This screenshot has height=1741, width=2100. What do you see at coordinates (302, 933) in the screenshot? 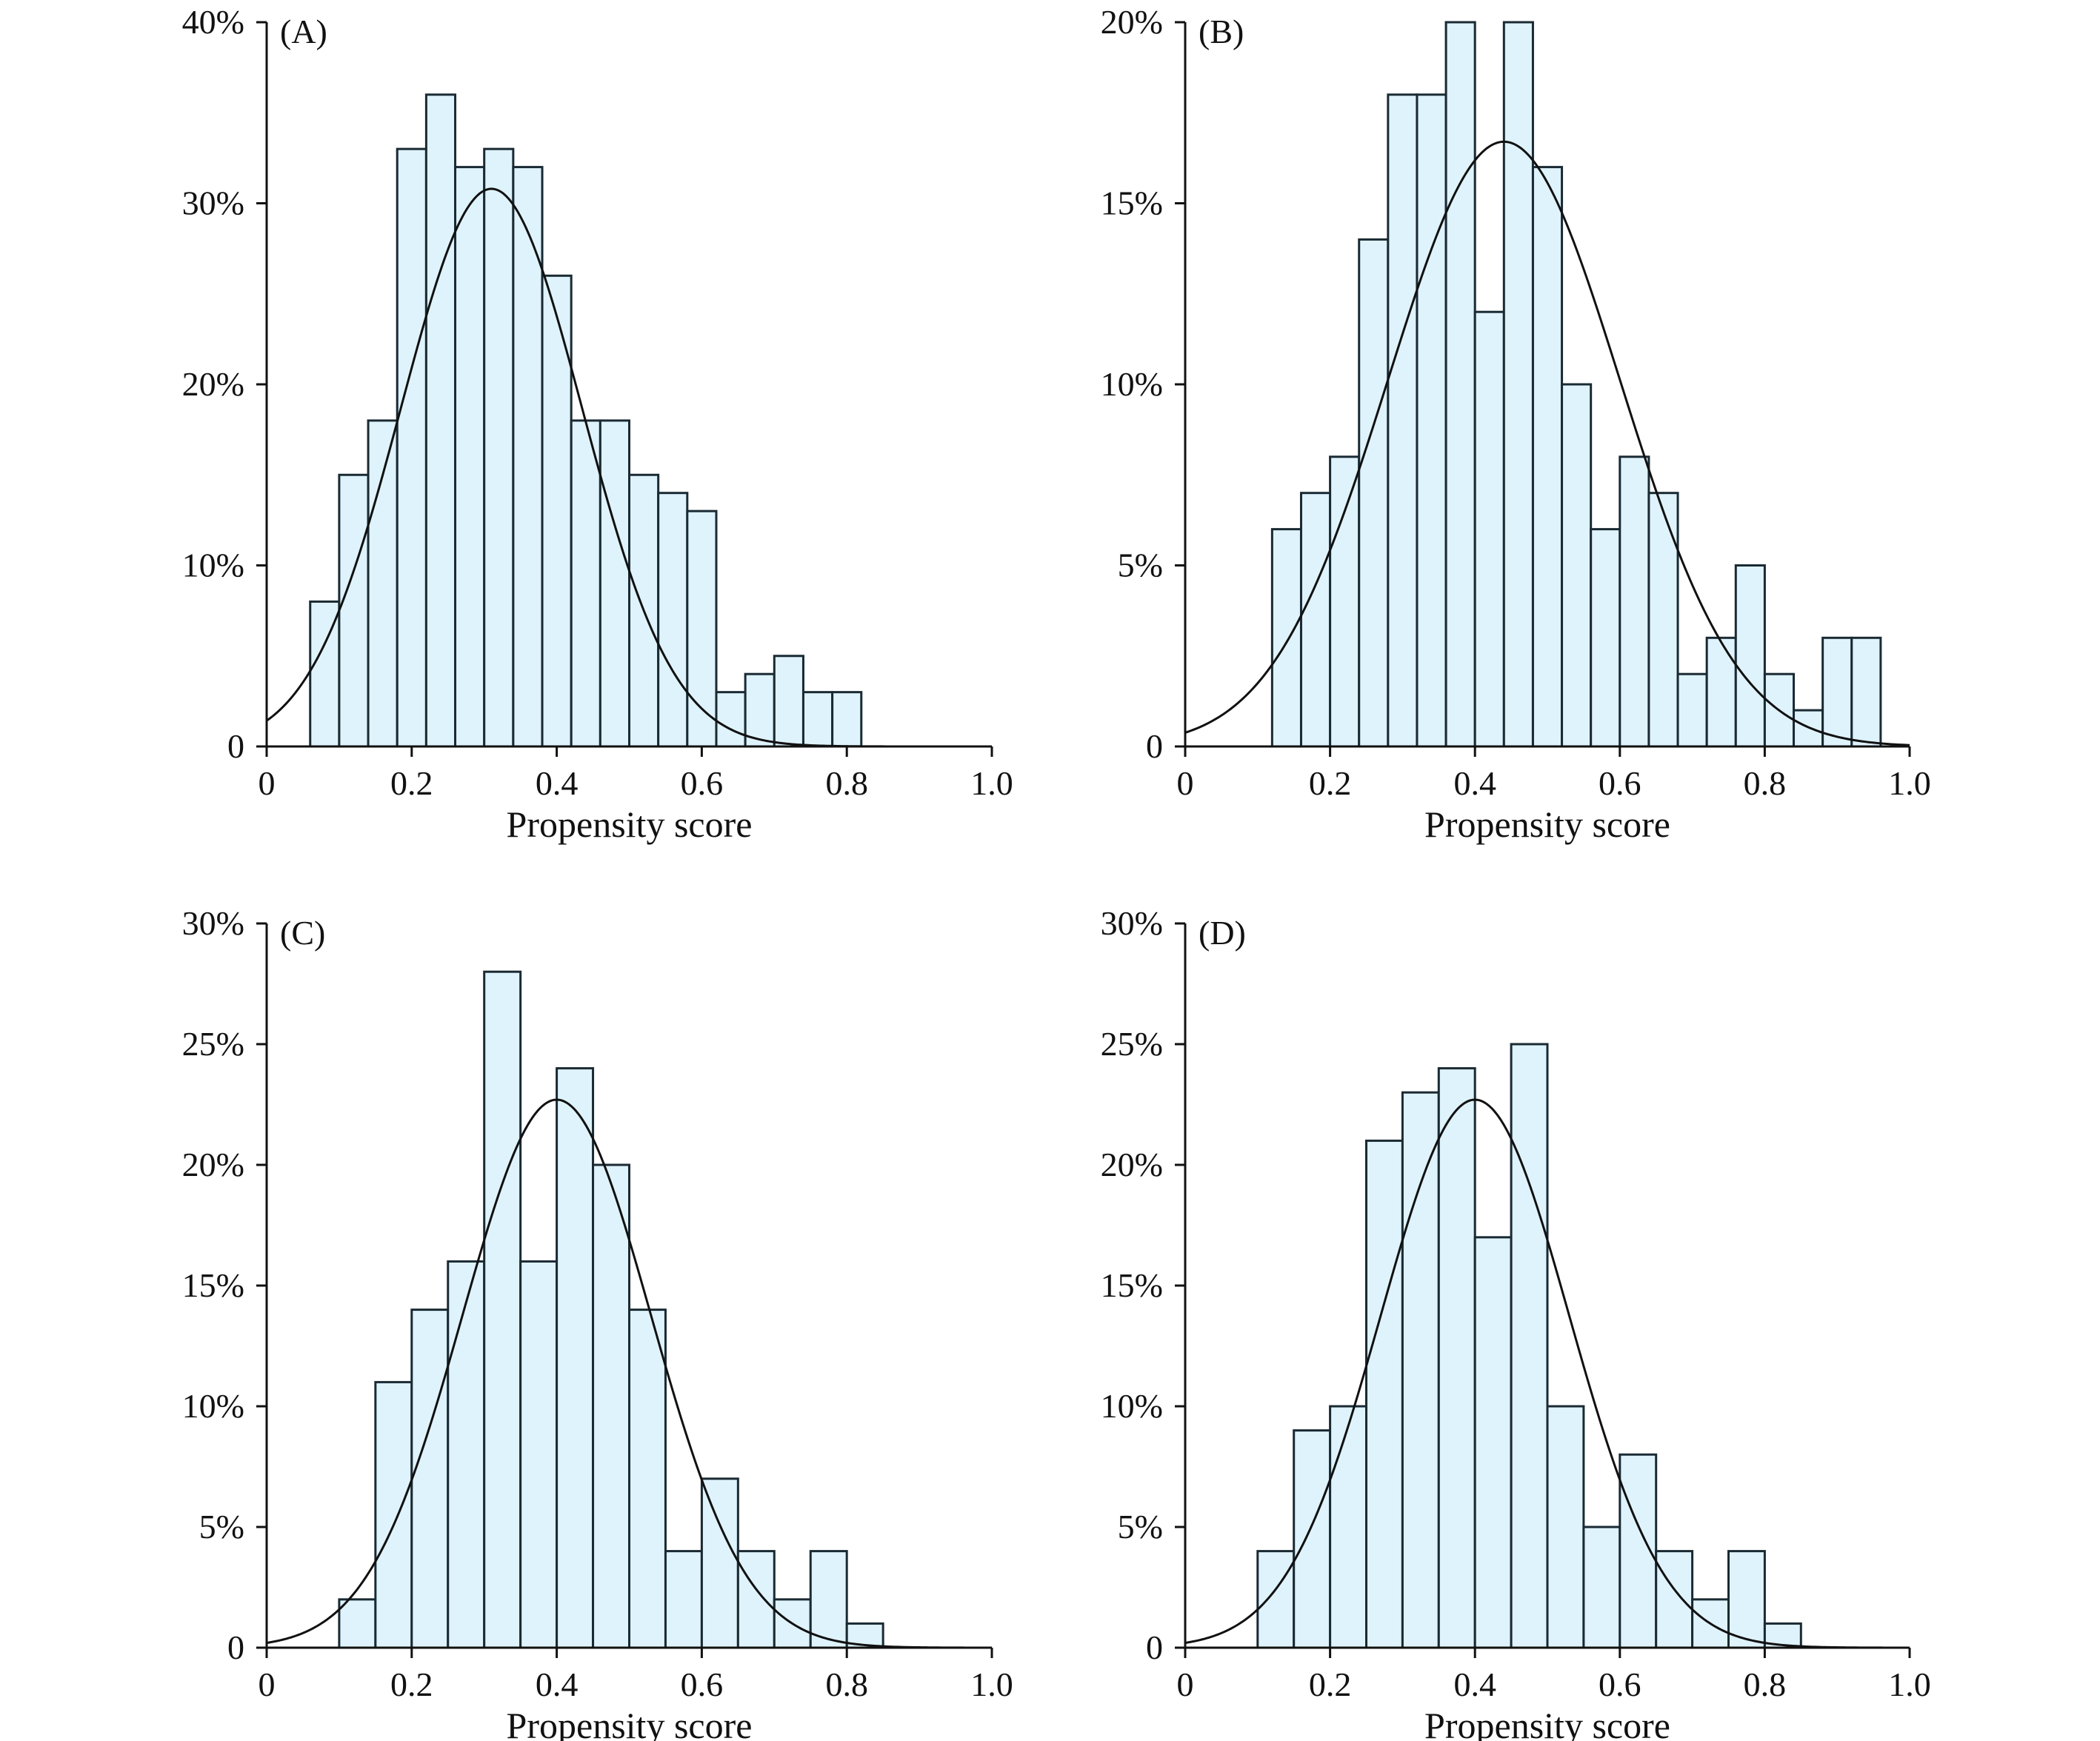
I see `panel-label: (C)` at bounding box center [302, 933].